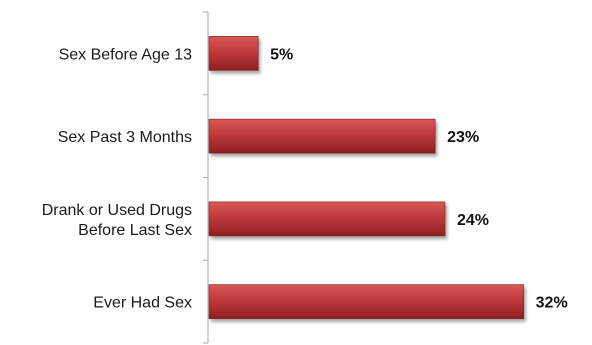  I want to click on category-label-line: Before Last Sex, so click(135, 230).